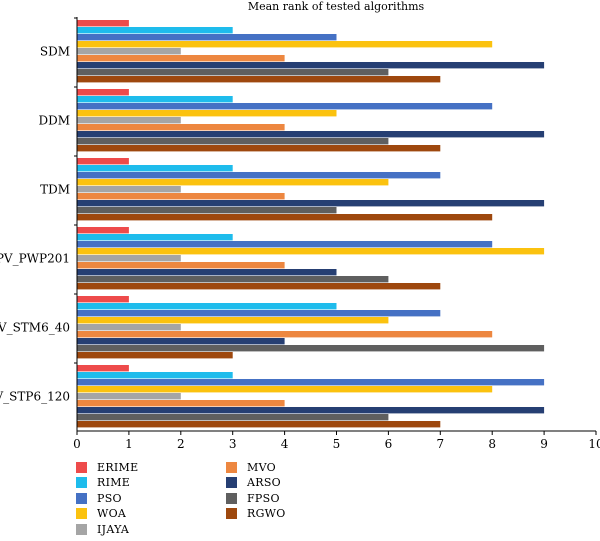  What do you see at coordinates (129, 189) in the screenshot?
I see `bar-tdm-ijaya` at bounding box center [129, 189].